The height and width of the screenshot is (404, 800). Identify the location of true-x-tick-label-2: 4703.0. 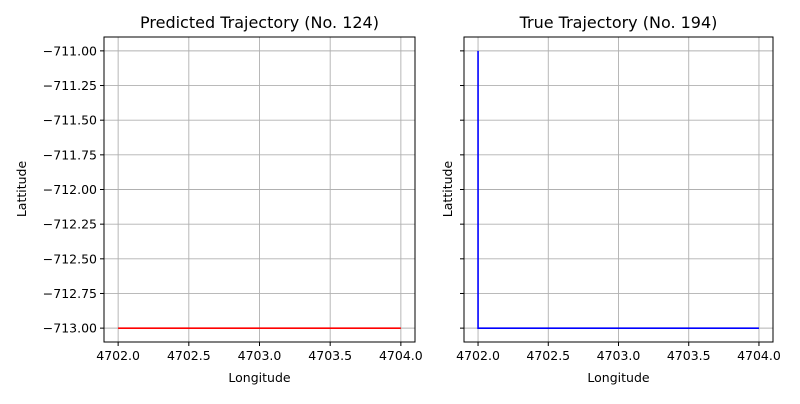
(619, 355).